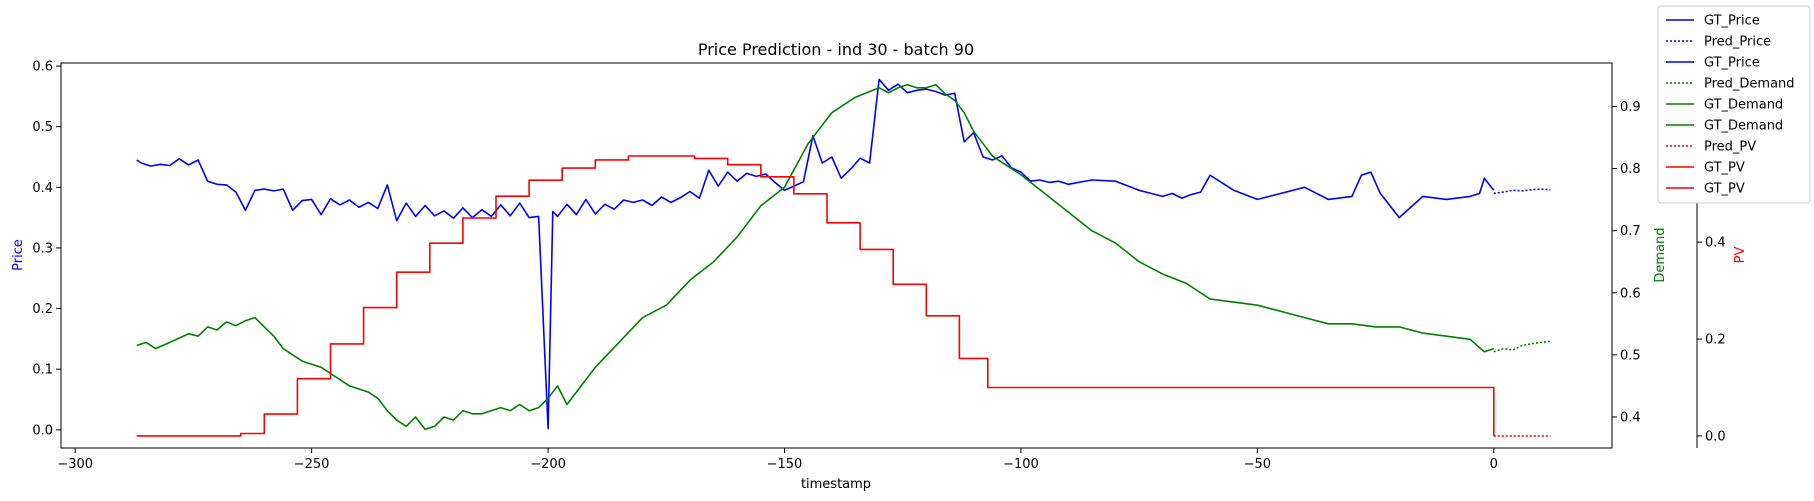  Describe the element at coordinates (42, 430) in the screenshot. I see `price-tick-label: 0.0` at that location.